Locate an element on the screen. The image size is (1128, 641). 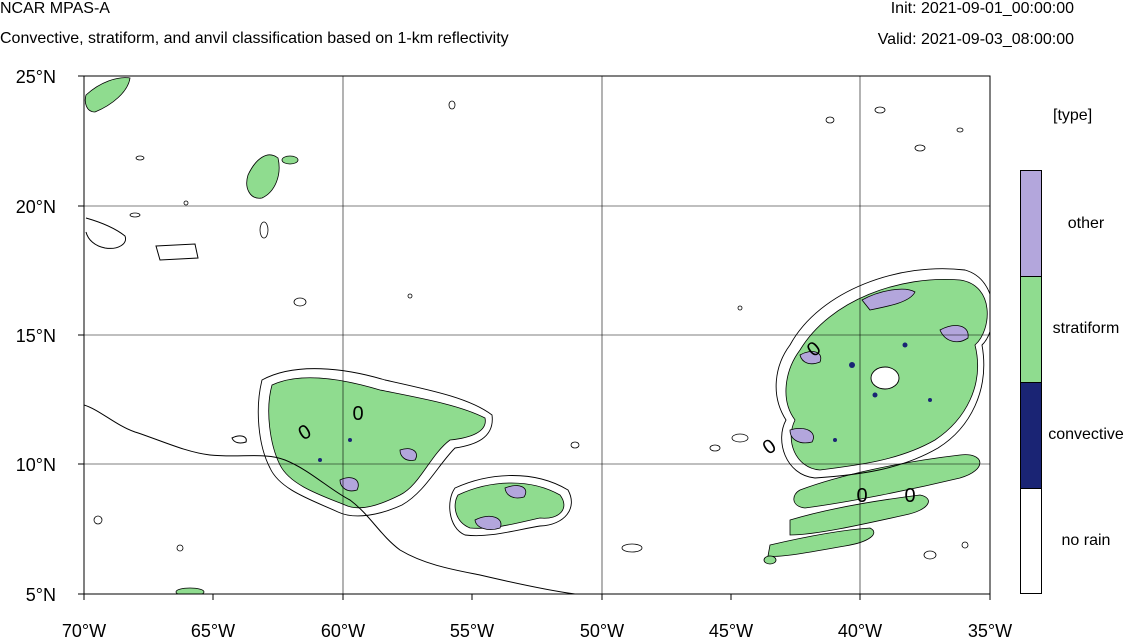
legend-title: [type] is located at coordinates (1073, 115).